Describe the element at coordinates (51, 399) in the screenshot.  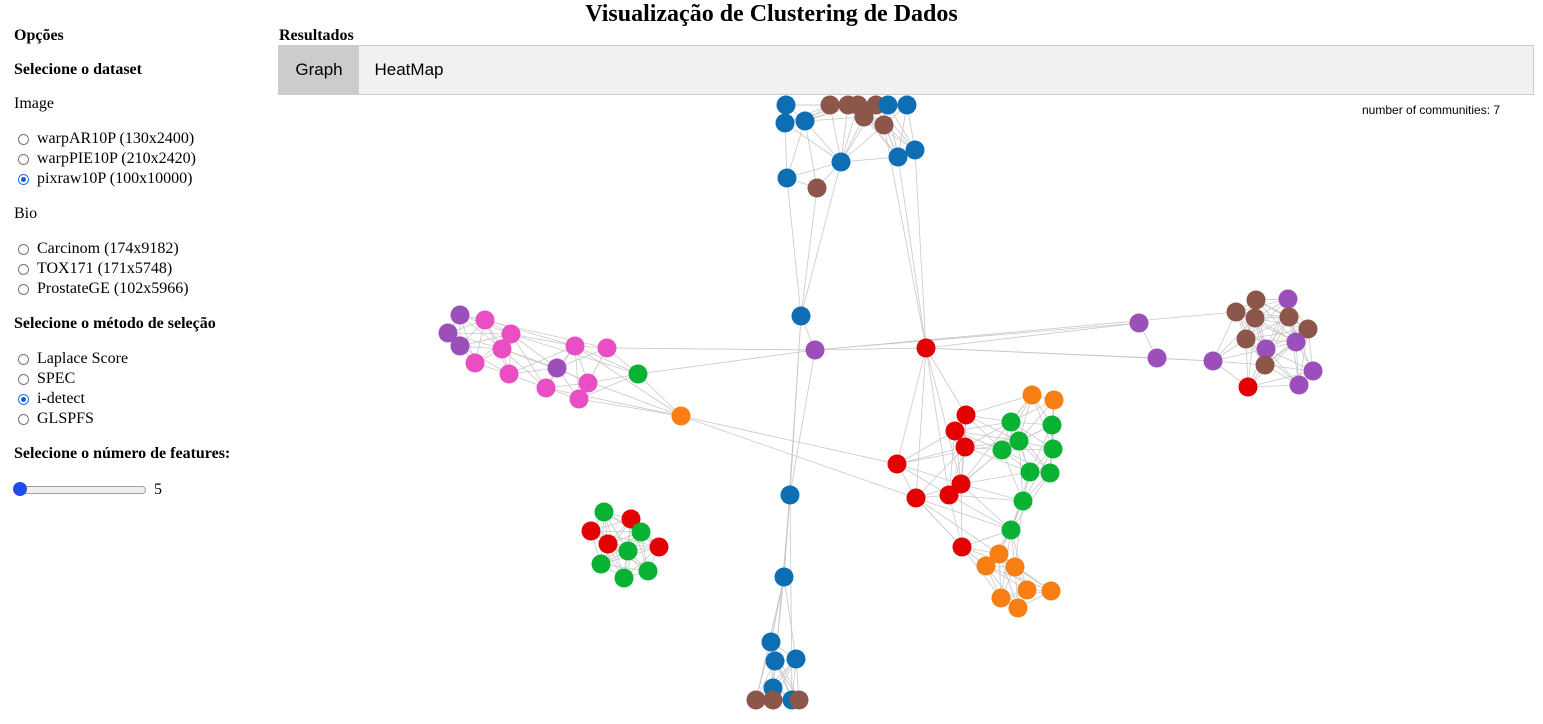
I see `radio-i-detect: i-detect` at that location.